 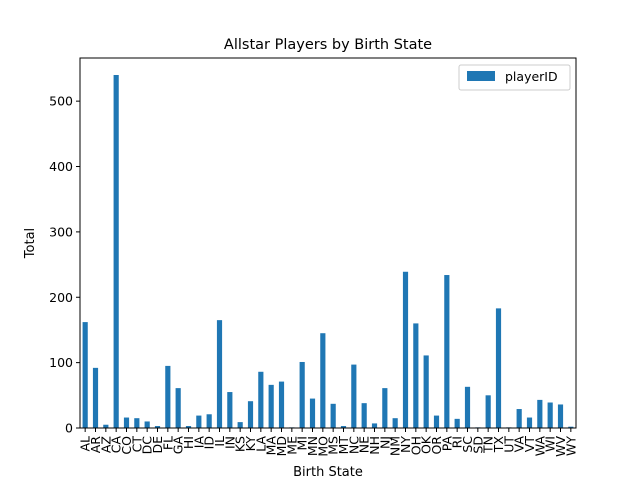 I want to click on x-tick-label-id: ID, so click(x=209, y=442).